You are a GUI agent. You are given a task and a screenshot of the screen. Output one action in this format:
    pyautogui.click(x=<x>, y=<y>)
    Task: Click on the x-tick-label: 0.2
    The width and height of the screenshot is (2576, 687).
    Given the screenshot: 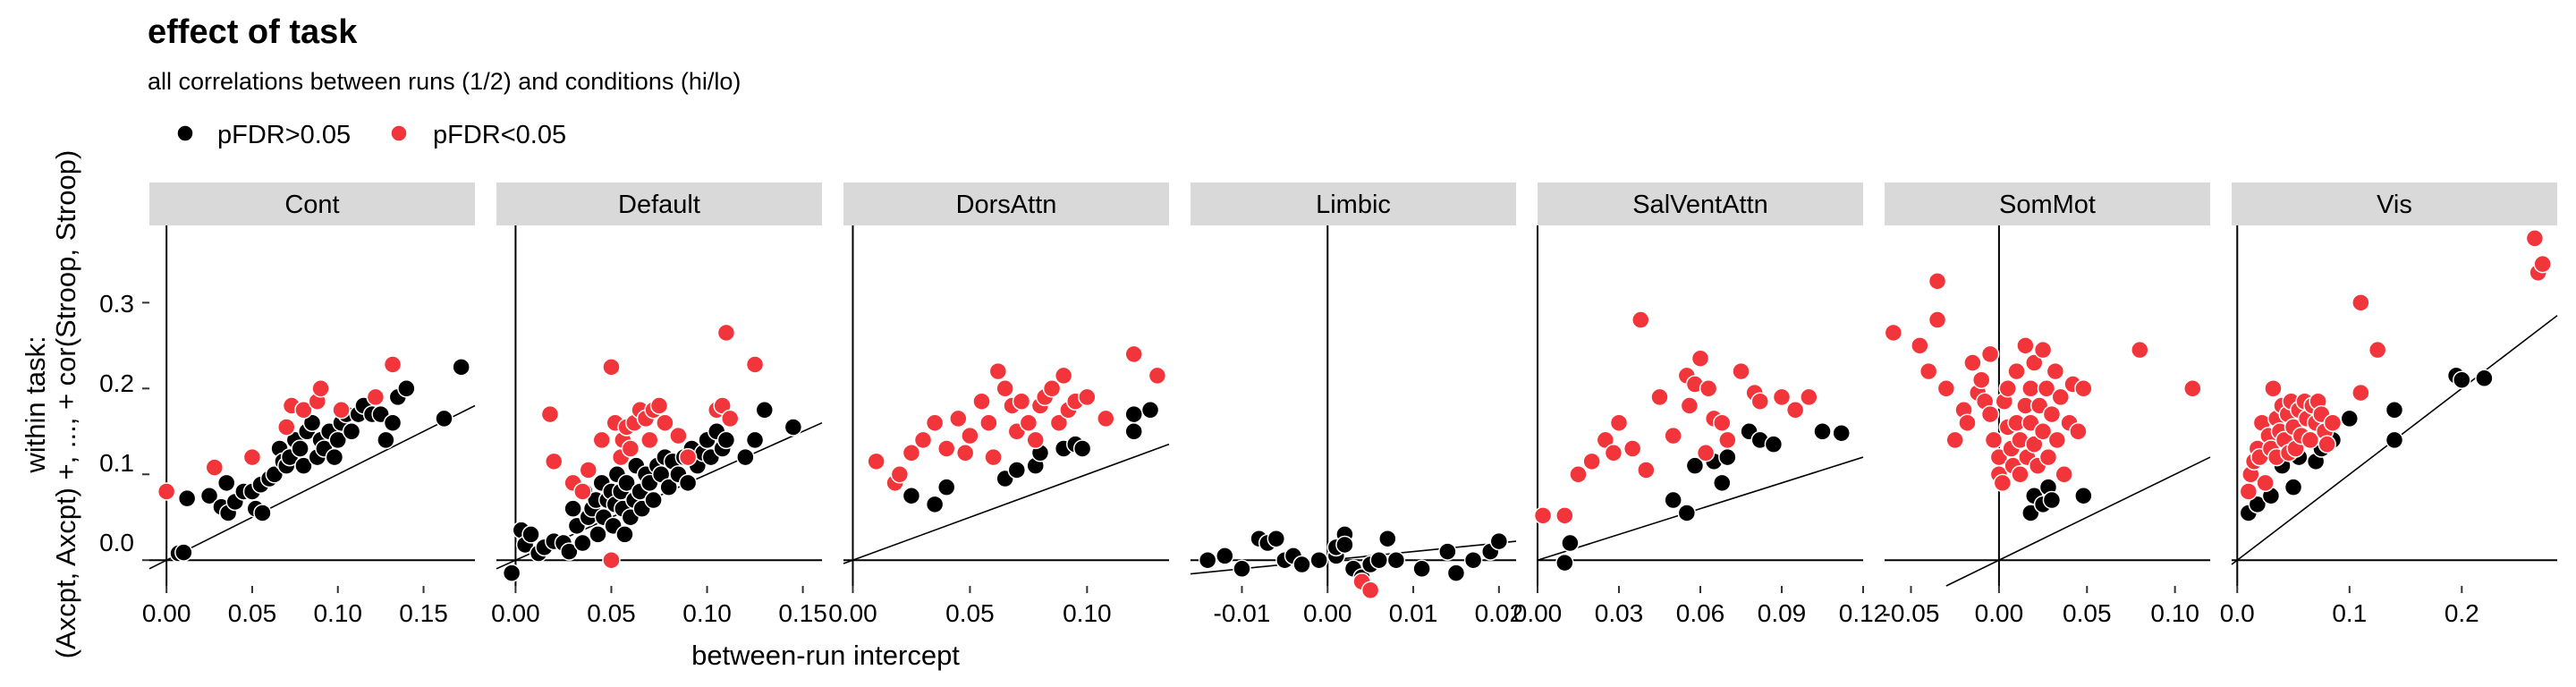 What is the action you would take?
    pyautogui.click(x=2462, y=613)
    